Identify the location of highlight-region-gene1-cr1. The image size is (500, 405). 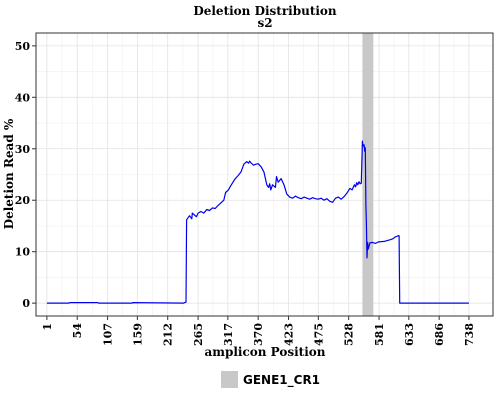
(368, 174).